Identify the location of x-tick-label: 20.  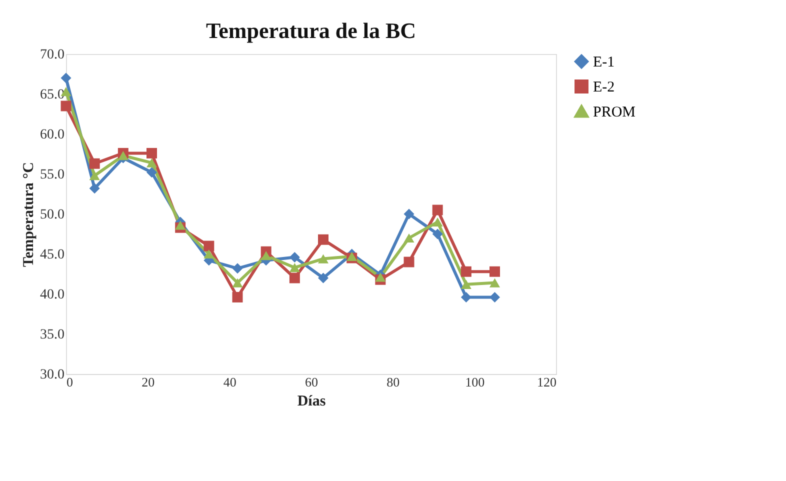
(148, 382).